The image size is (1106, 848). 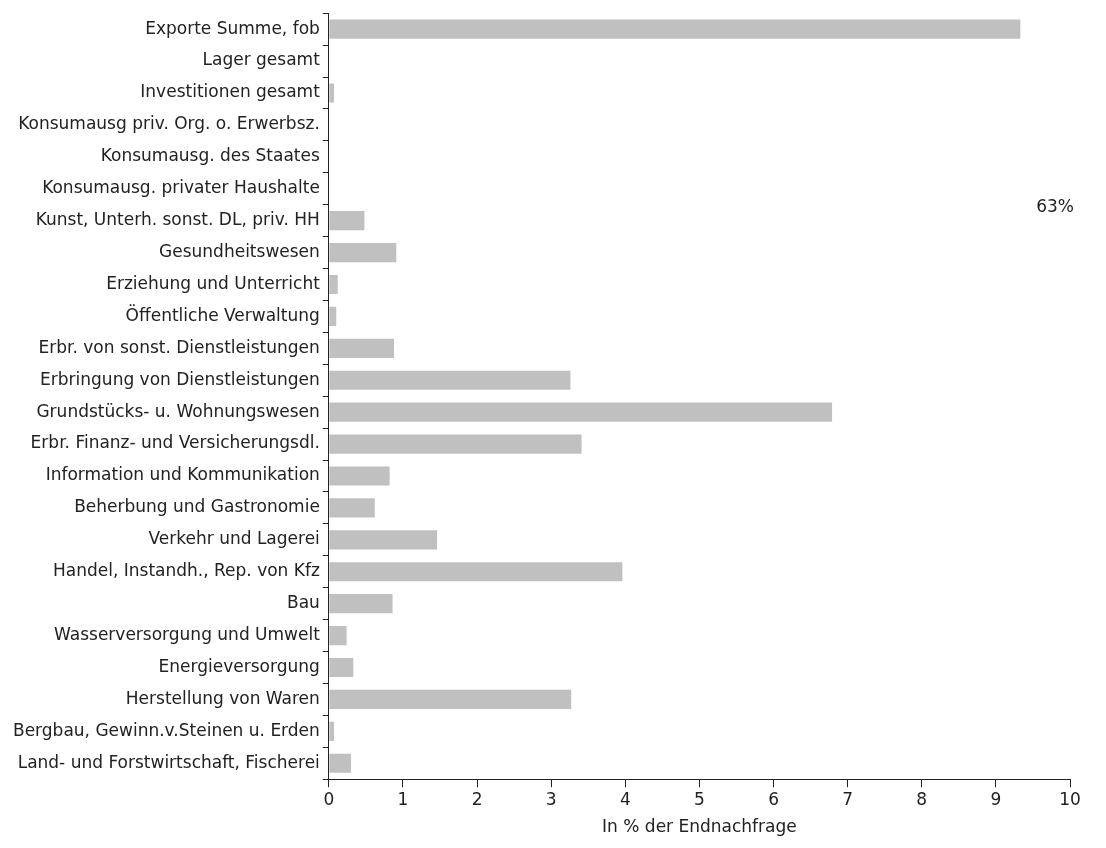 I want to click on y-tick-label: Lager gesamt, so click(x=261, y=59).